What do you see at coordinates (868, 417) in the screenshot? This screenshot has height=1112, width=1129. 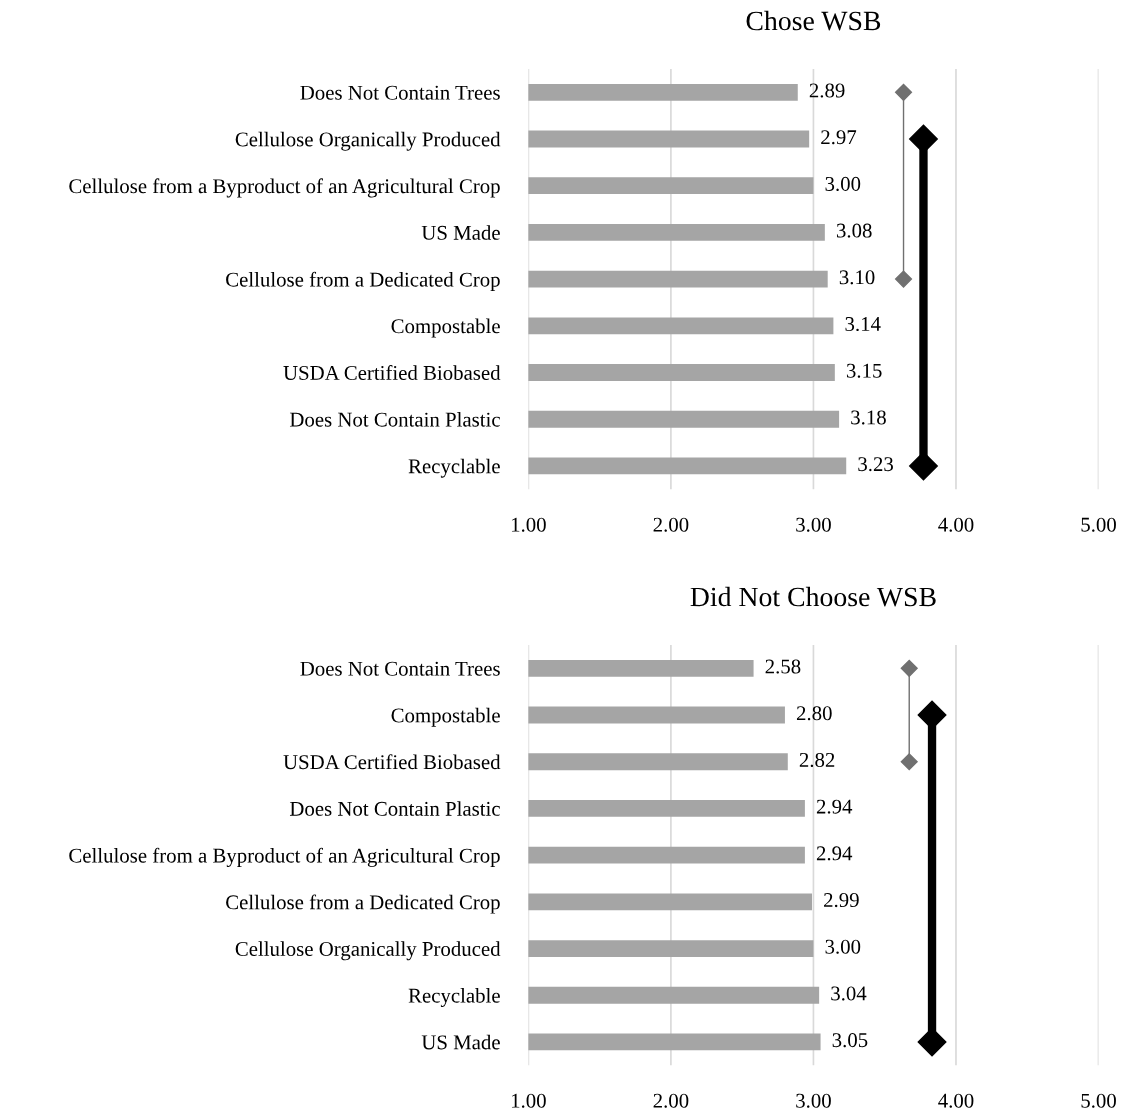 I see `data-label: 3.18` at bounding box center [868, 417].